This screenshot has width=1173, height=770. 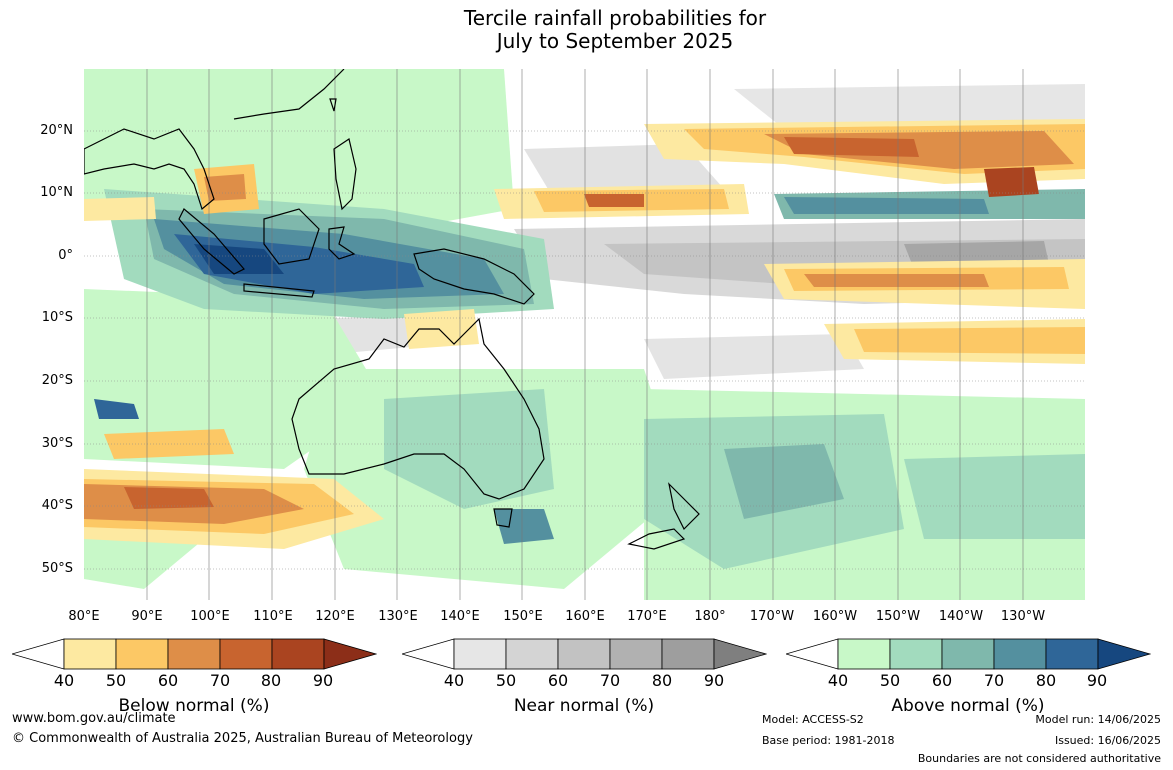 I want to click on java-coastline, so click(x=279, y=290).